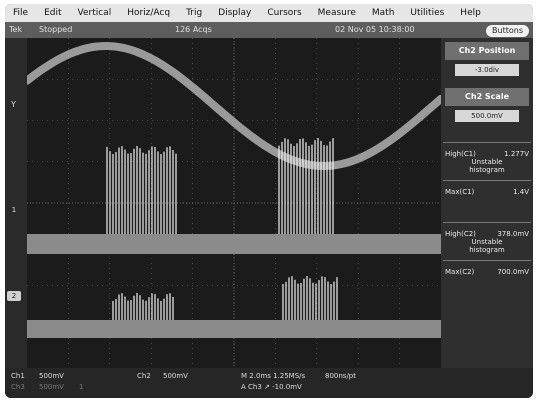 This screenshot has height=402, width=538. Describe the element at coordinates (513, 272) in the screenshot. I see `c2-max-value: 700.0mV` at that location.